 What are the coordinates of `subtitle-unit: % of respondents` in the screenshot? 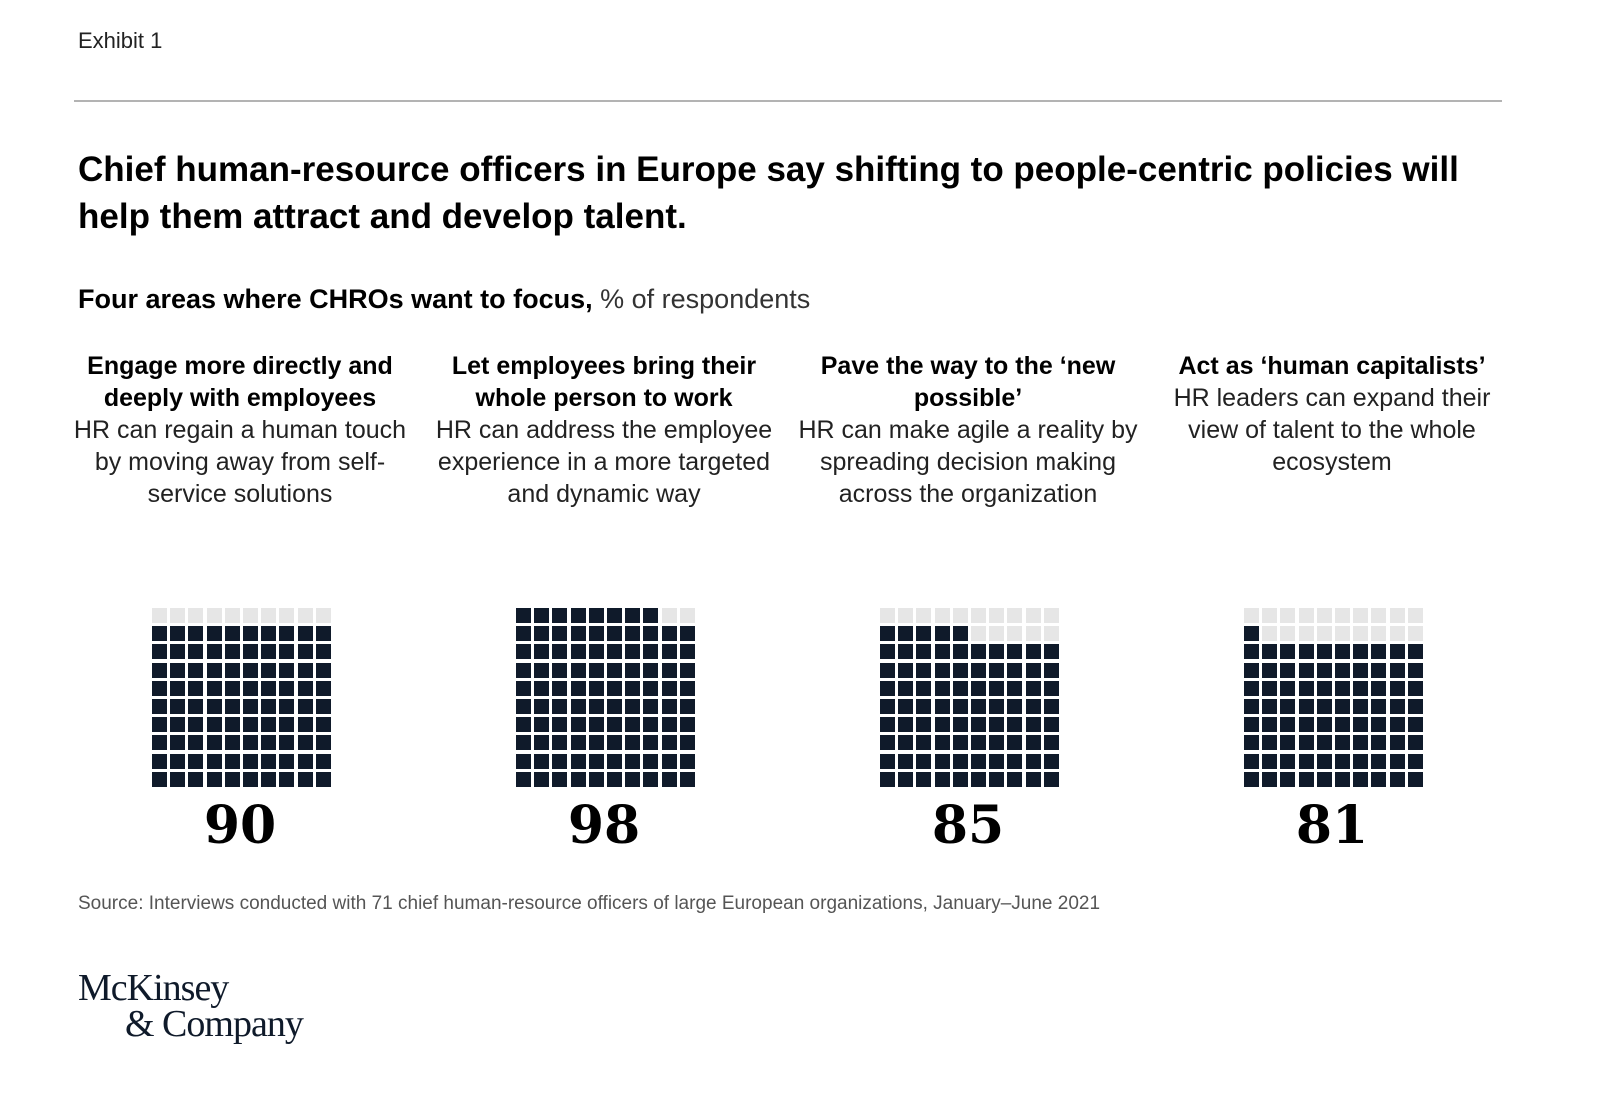 It's located at (705, 299).